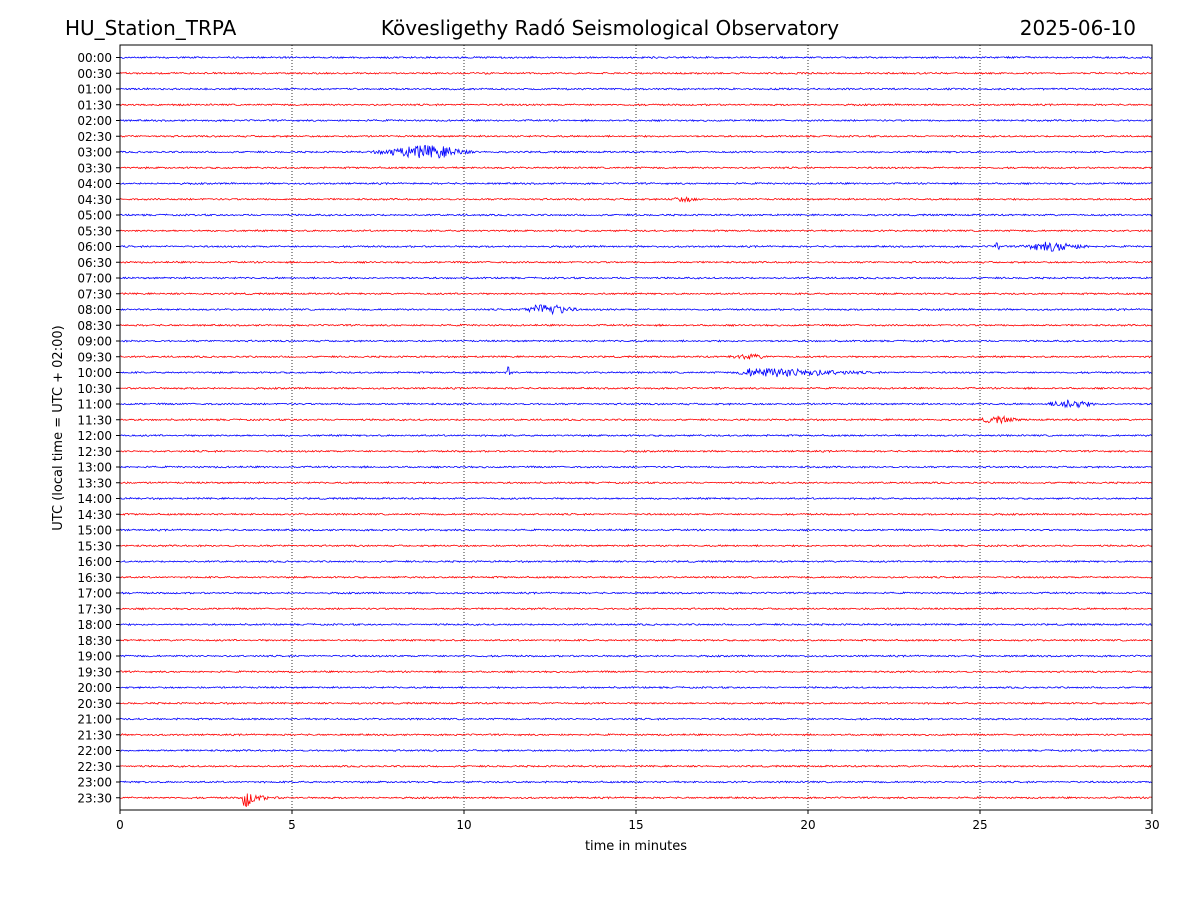  What do you see at coordinates (120, 825) in the screenshot?
I see `x-tick-label: 0` at bounding box center [120, 825].